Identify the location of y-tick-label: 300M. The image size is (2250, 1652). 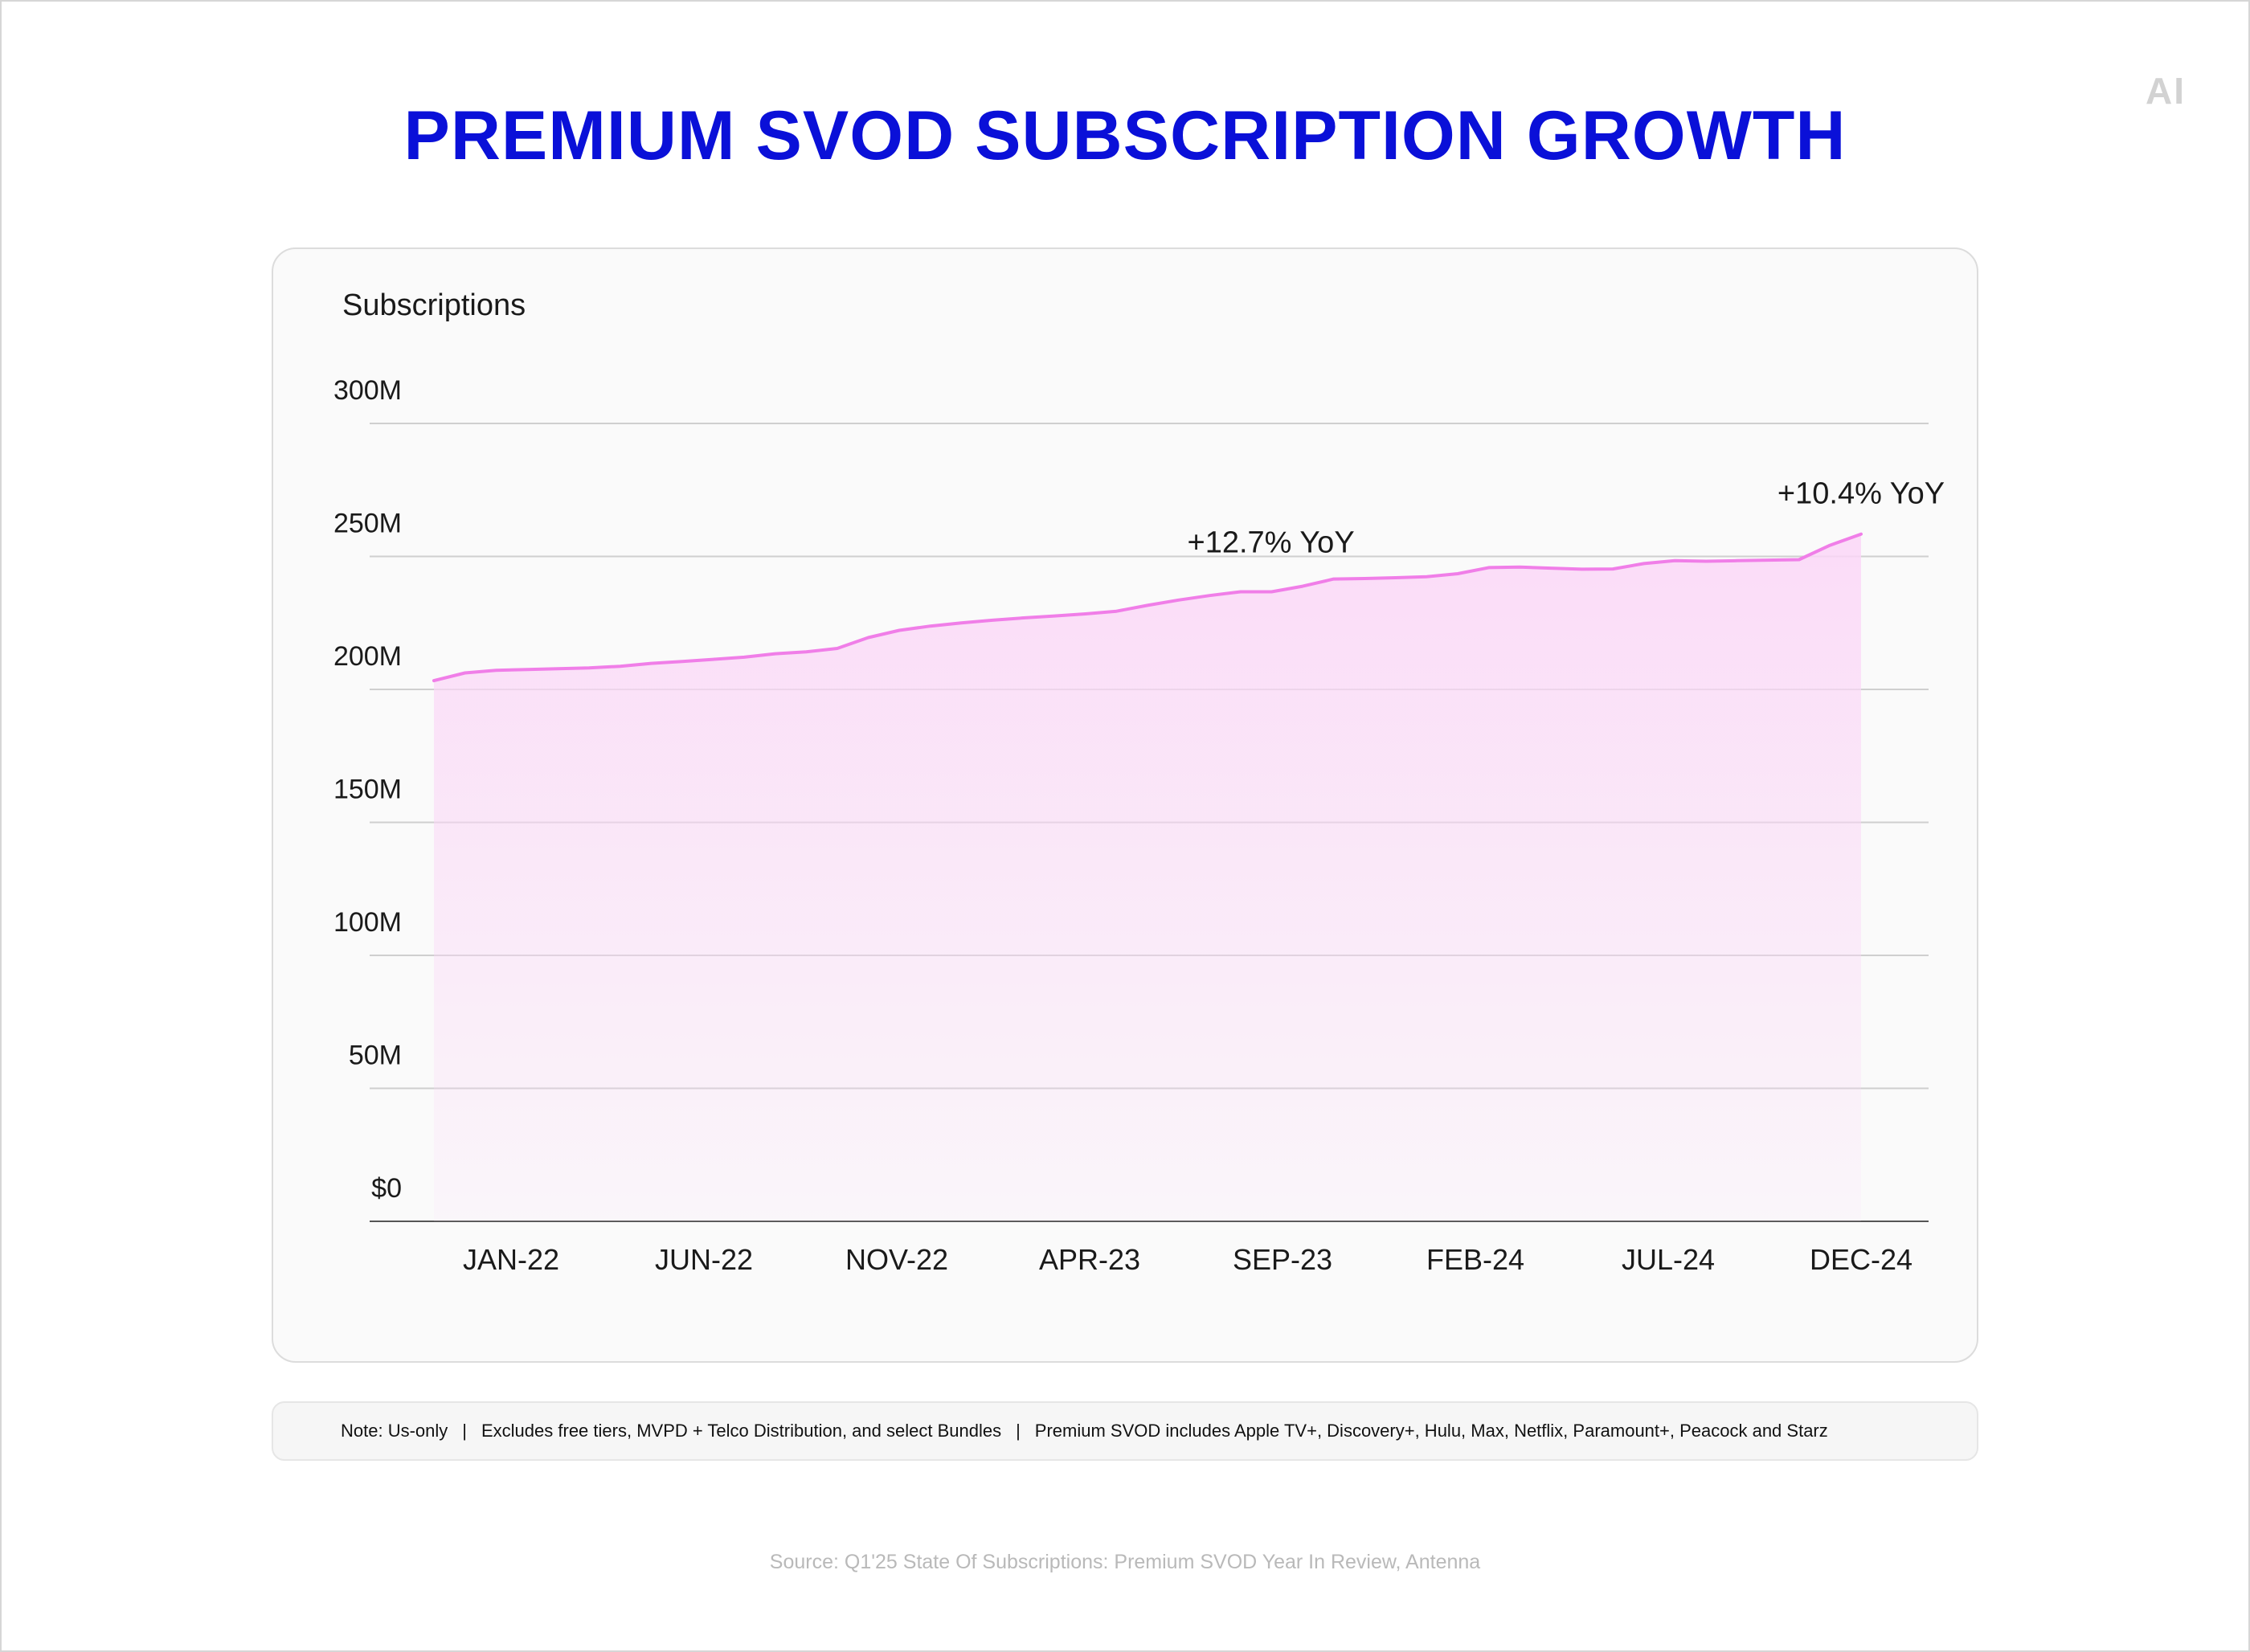
(367, 391).